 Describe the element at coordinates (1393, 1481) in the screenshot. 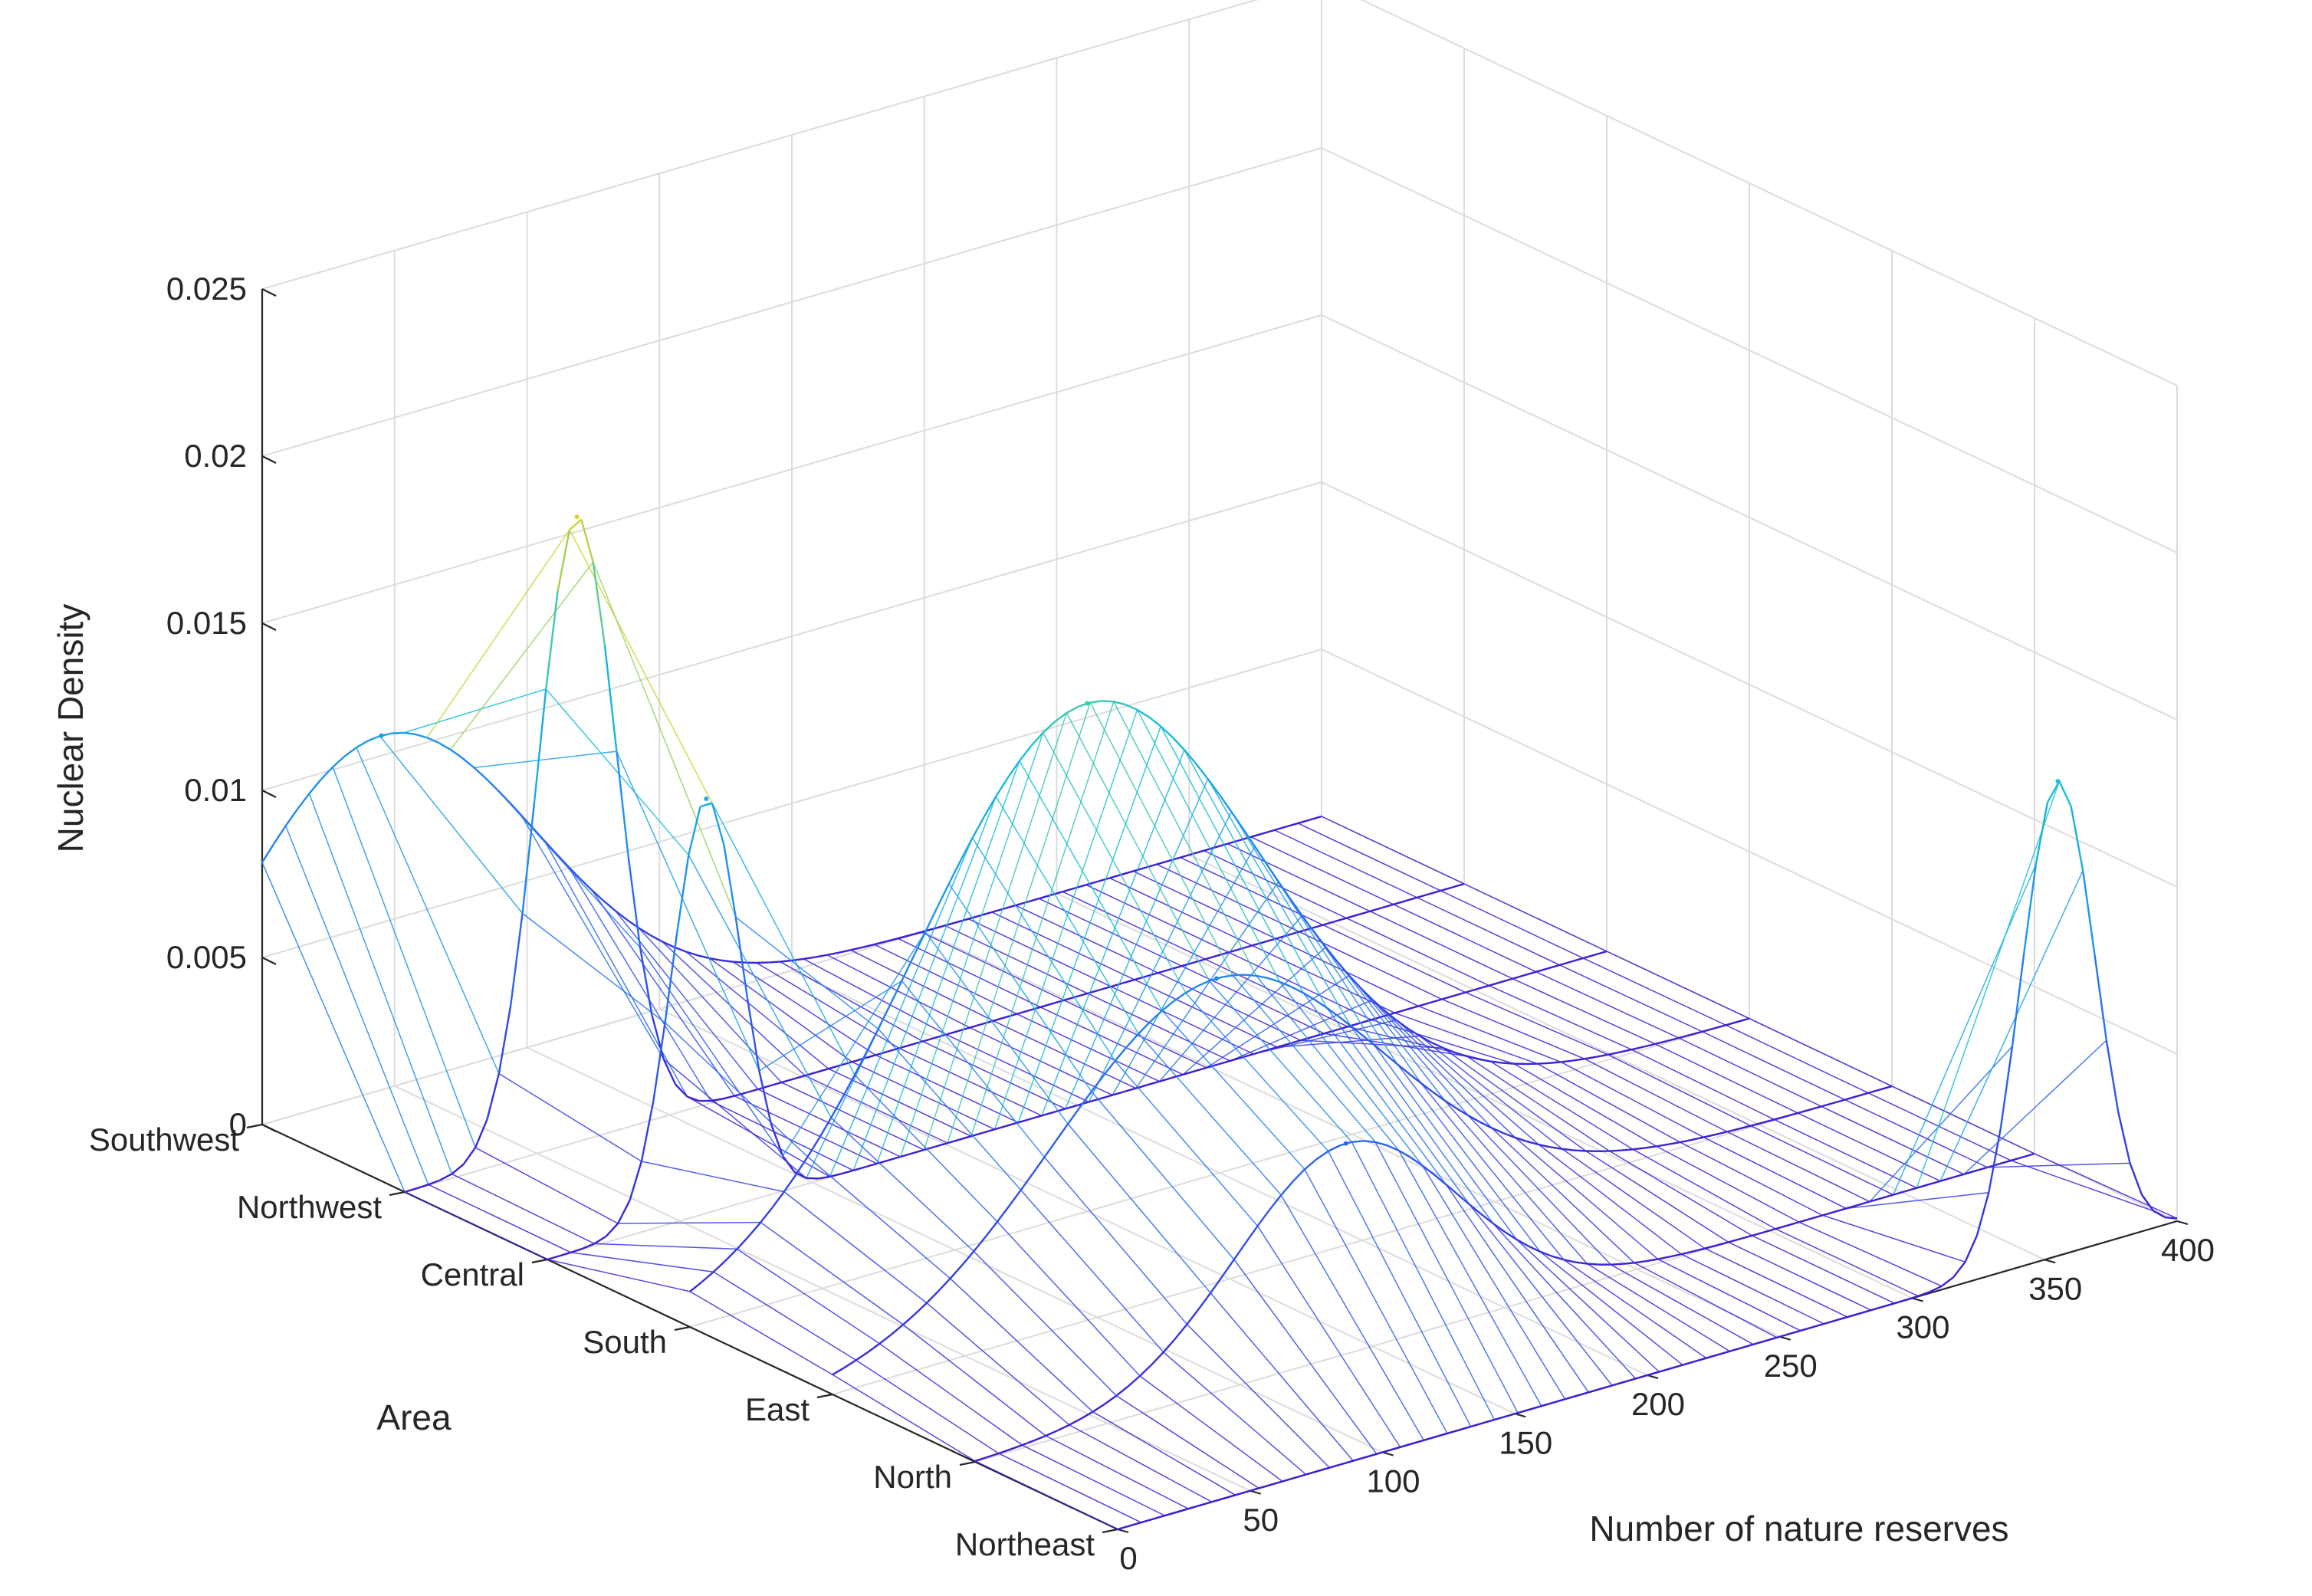

I see `x-tick-label: 100` at that location.